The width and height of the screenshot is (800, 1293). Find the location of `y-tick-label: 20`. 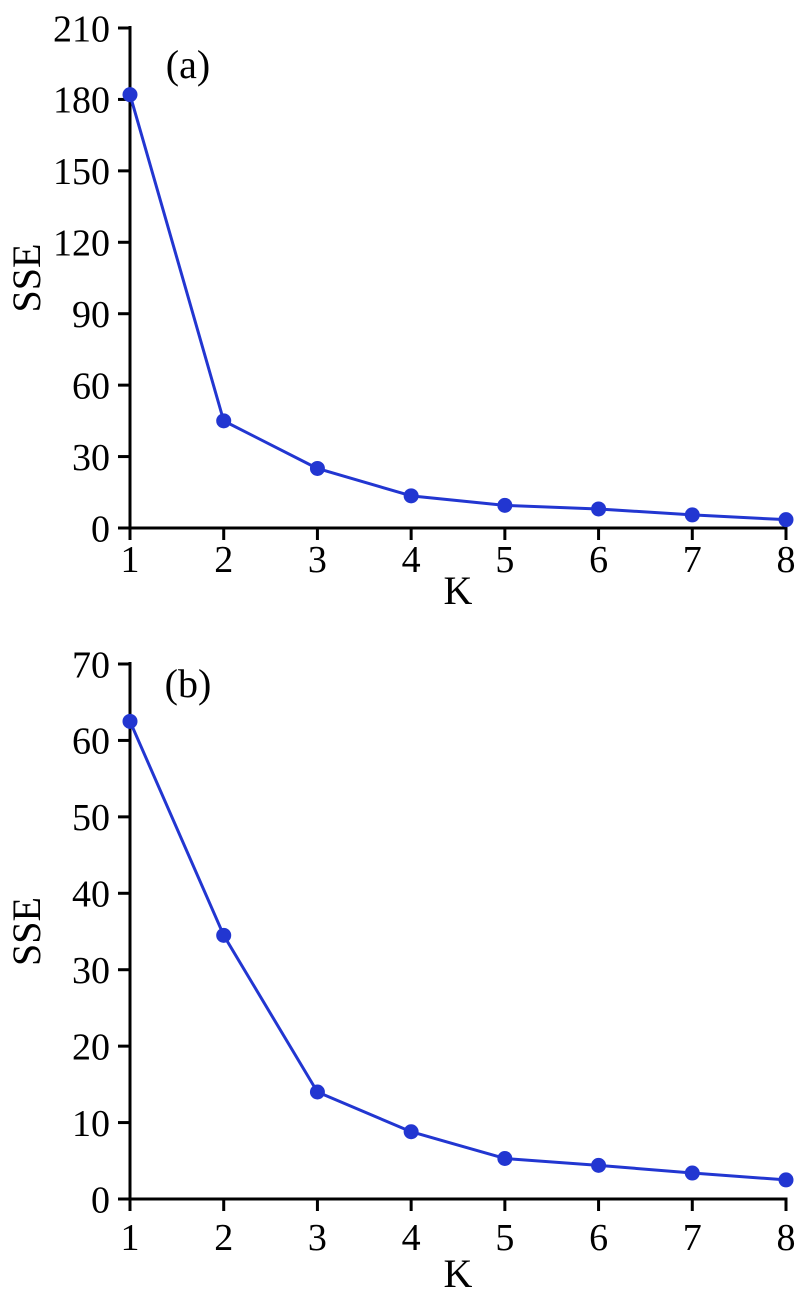

y-tick-label: 20 is located at coordinates (91, 1047).